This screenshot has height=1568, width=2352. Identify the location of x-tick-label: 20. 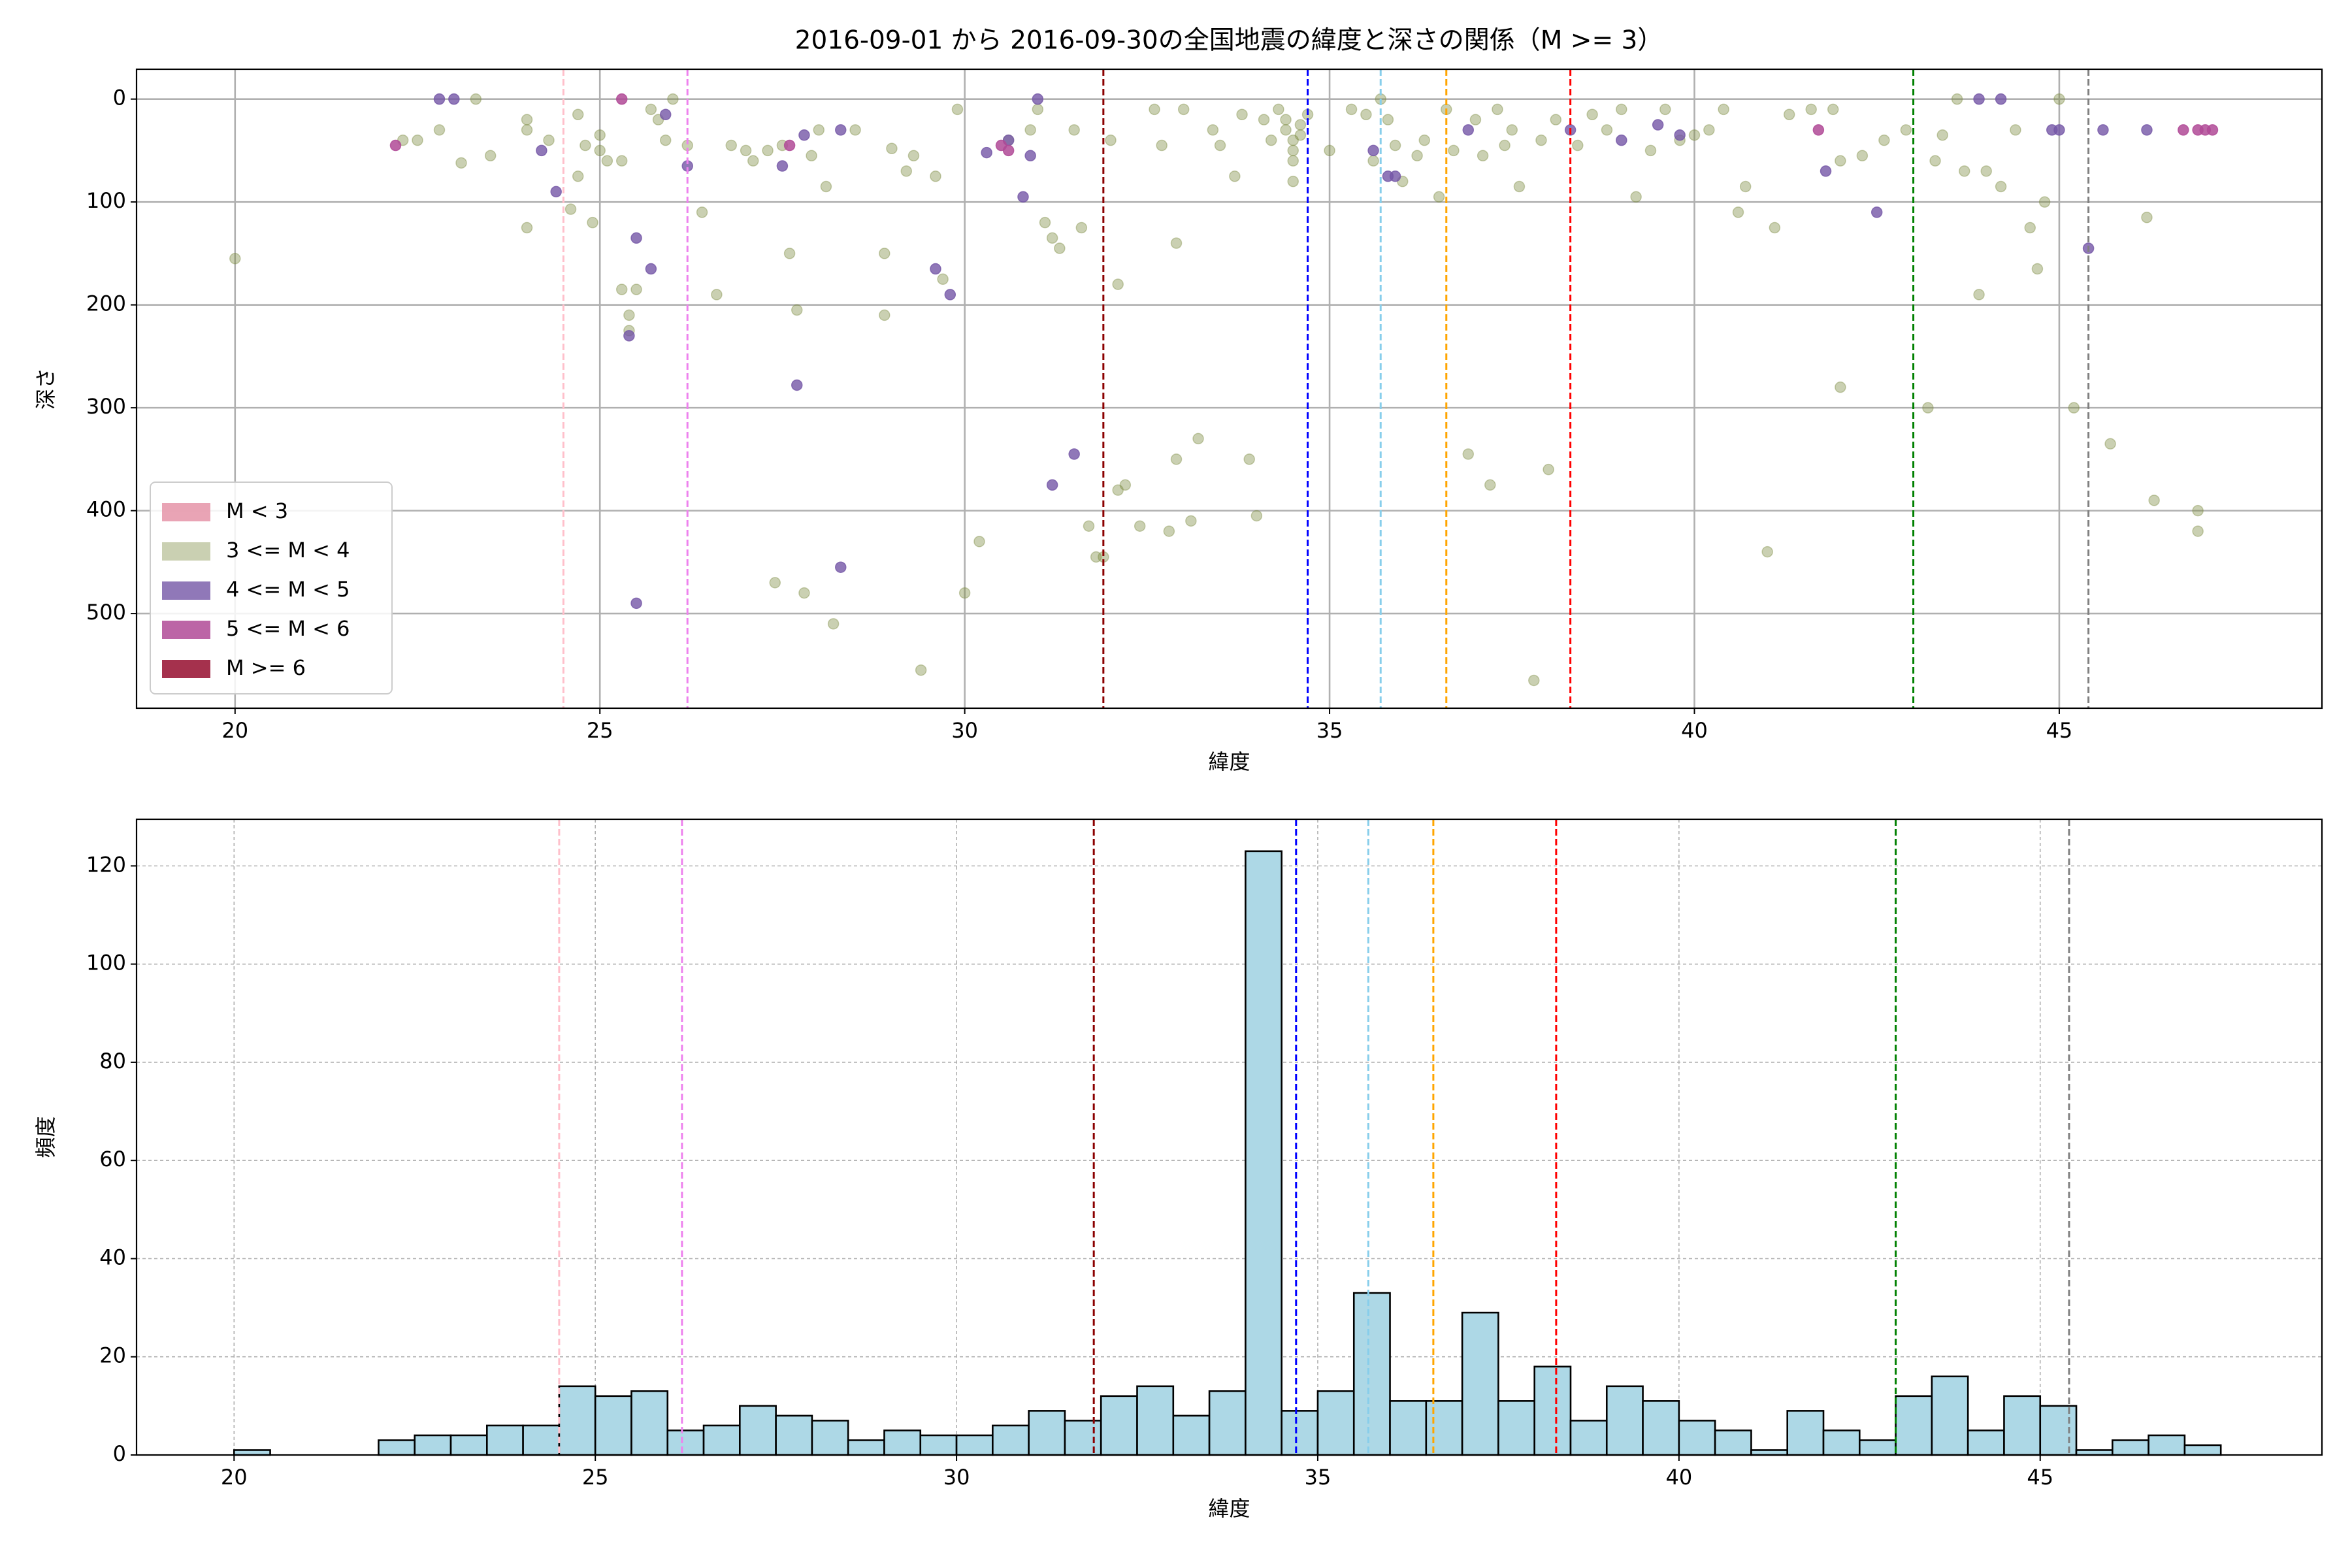
(234, 730).